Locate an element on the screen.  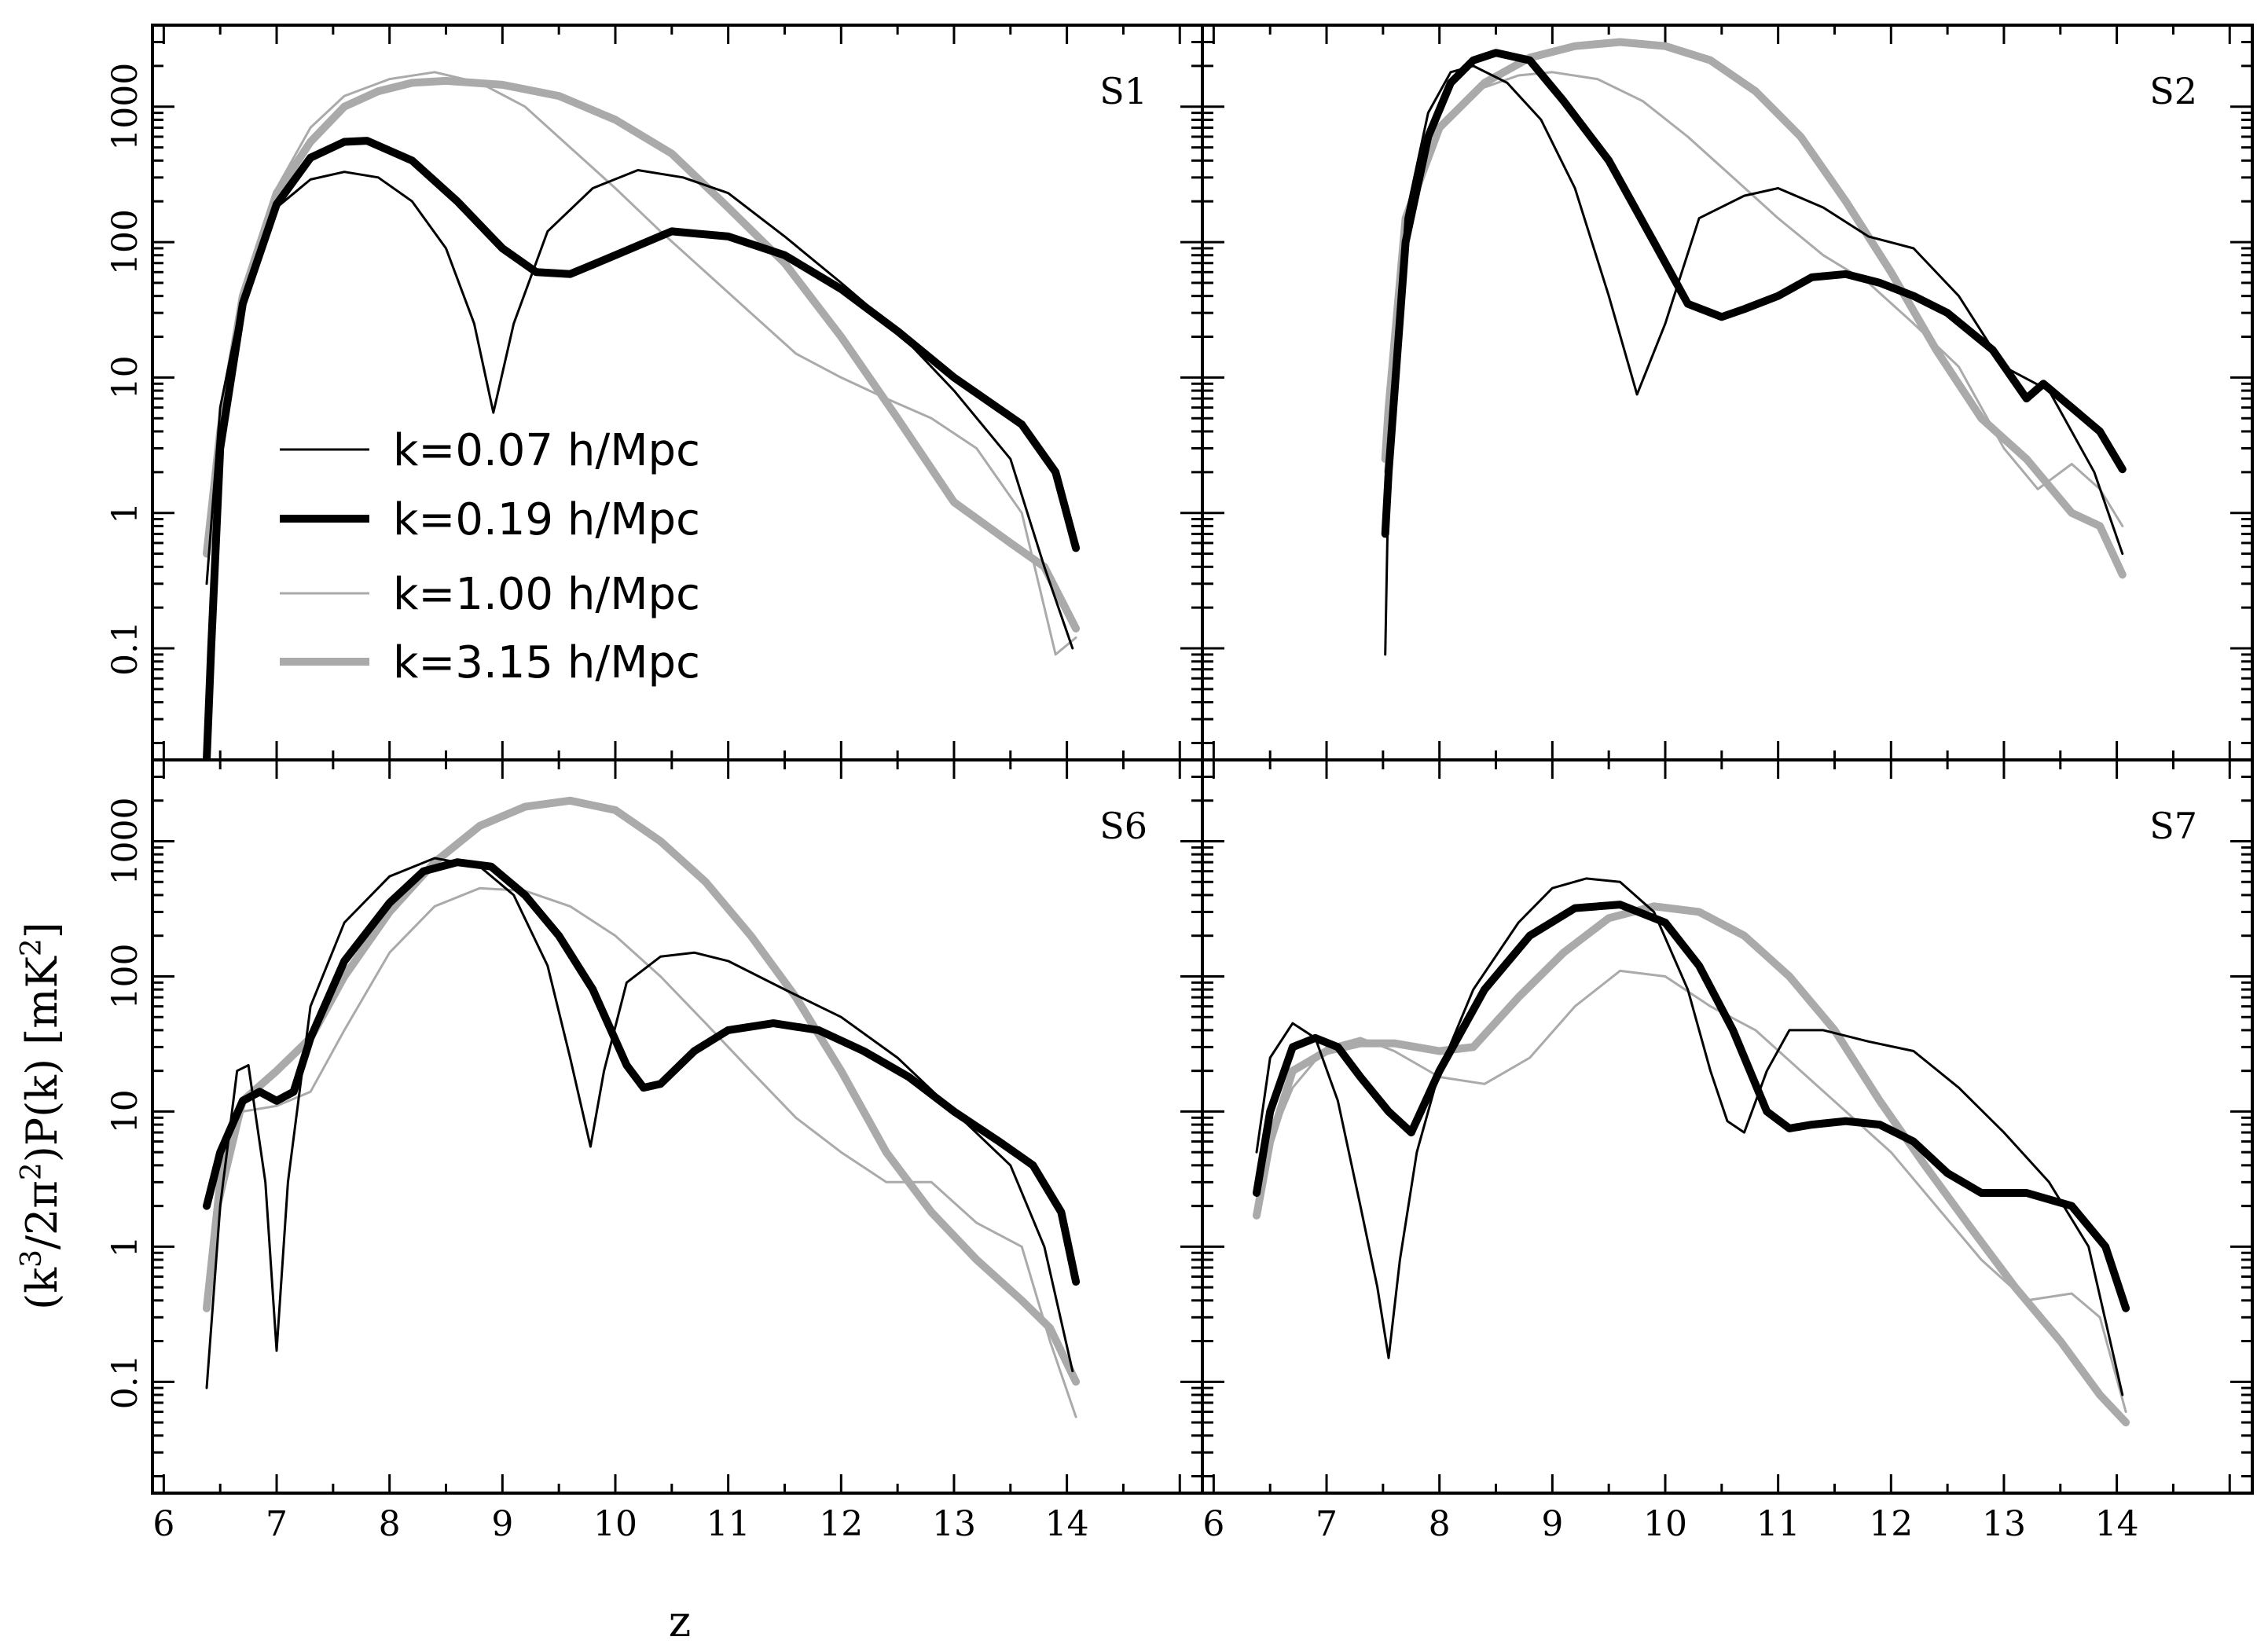
legend-item: k=0.19 h/Mpc is located at coordinates (490, 519).